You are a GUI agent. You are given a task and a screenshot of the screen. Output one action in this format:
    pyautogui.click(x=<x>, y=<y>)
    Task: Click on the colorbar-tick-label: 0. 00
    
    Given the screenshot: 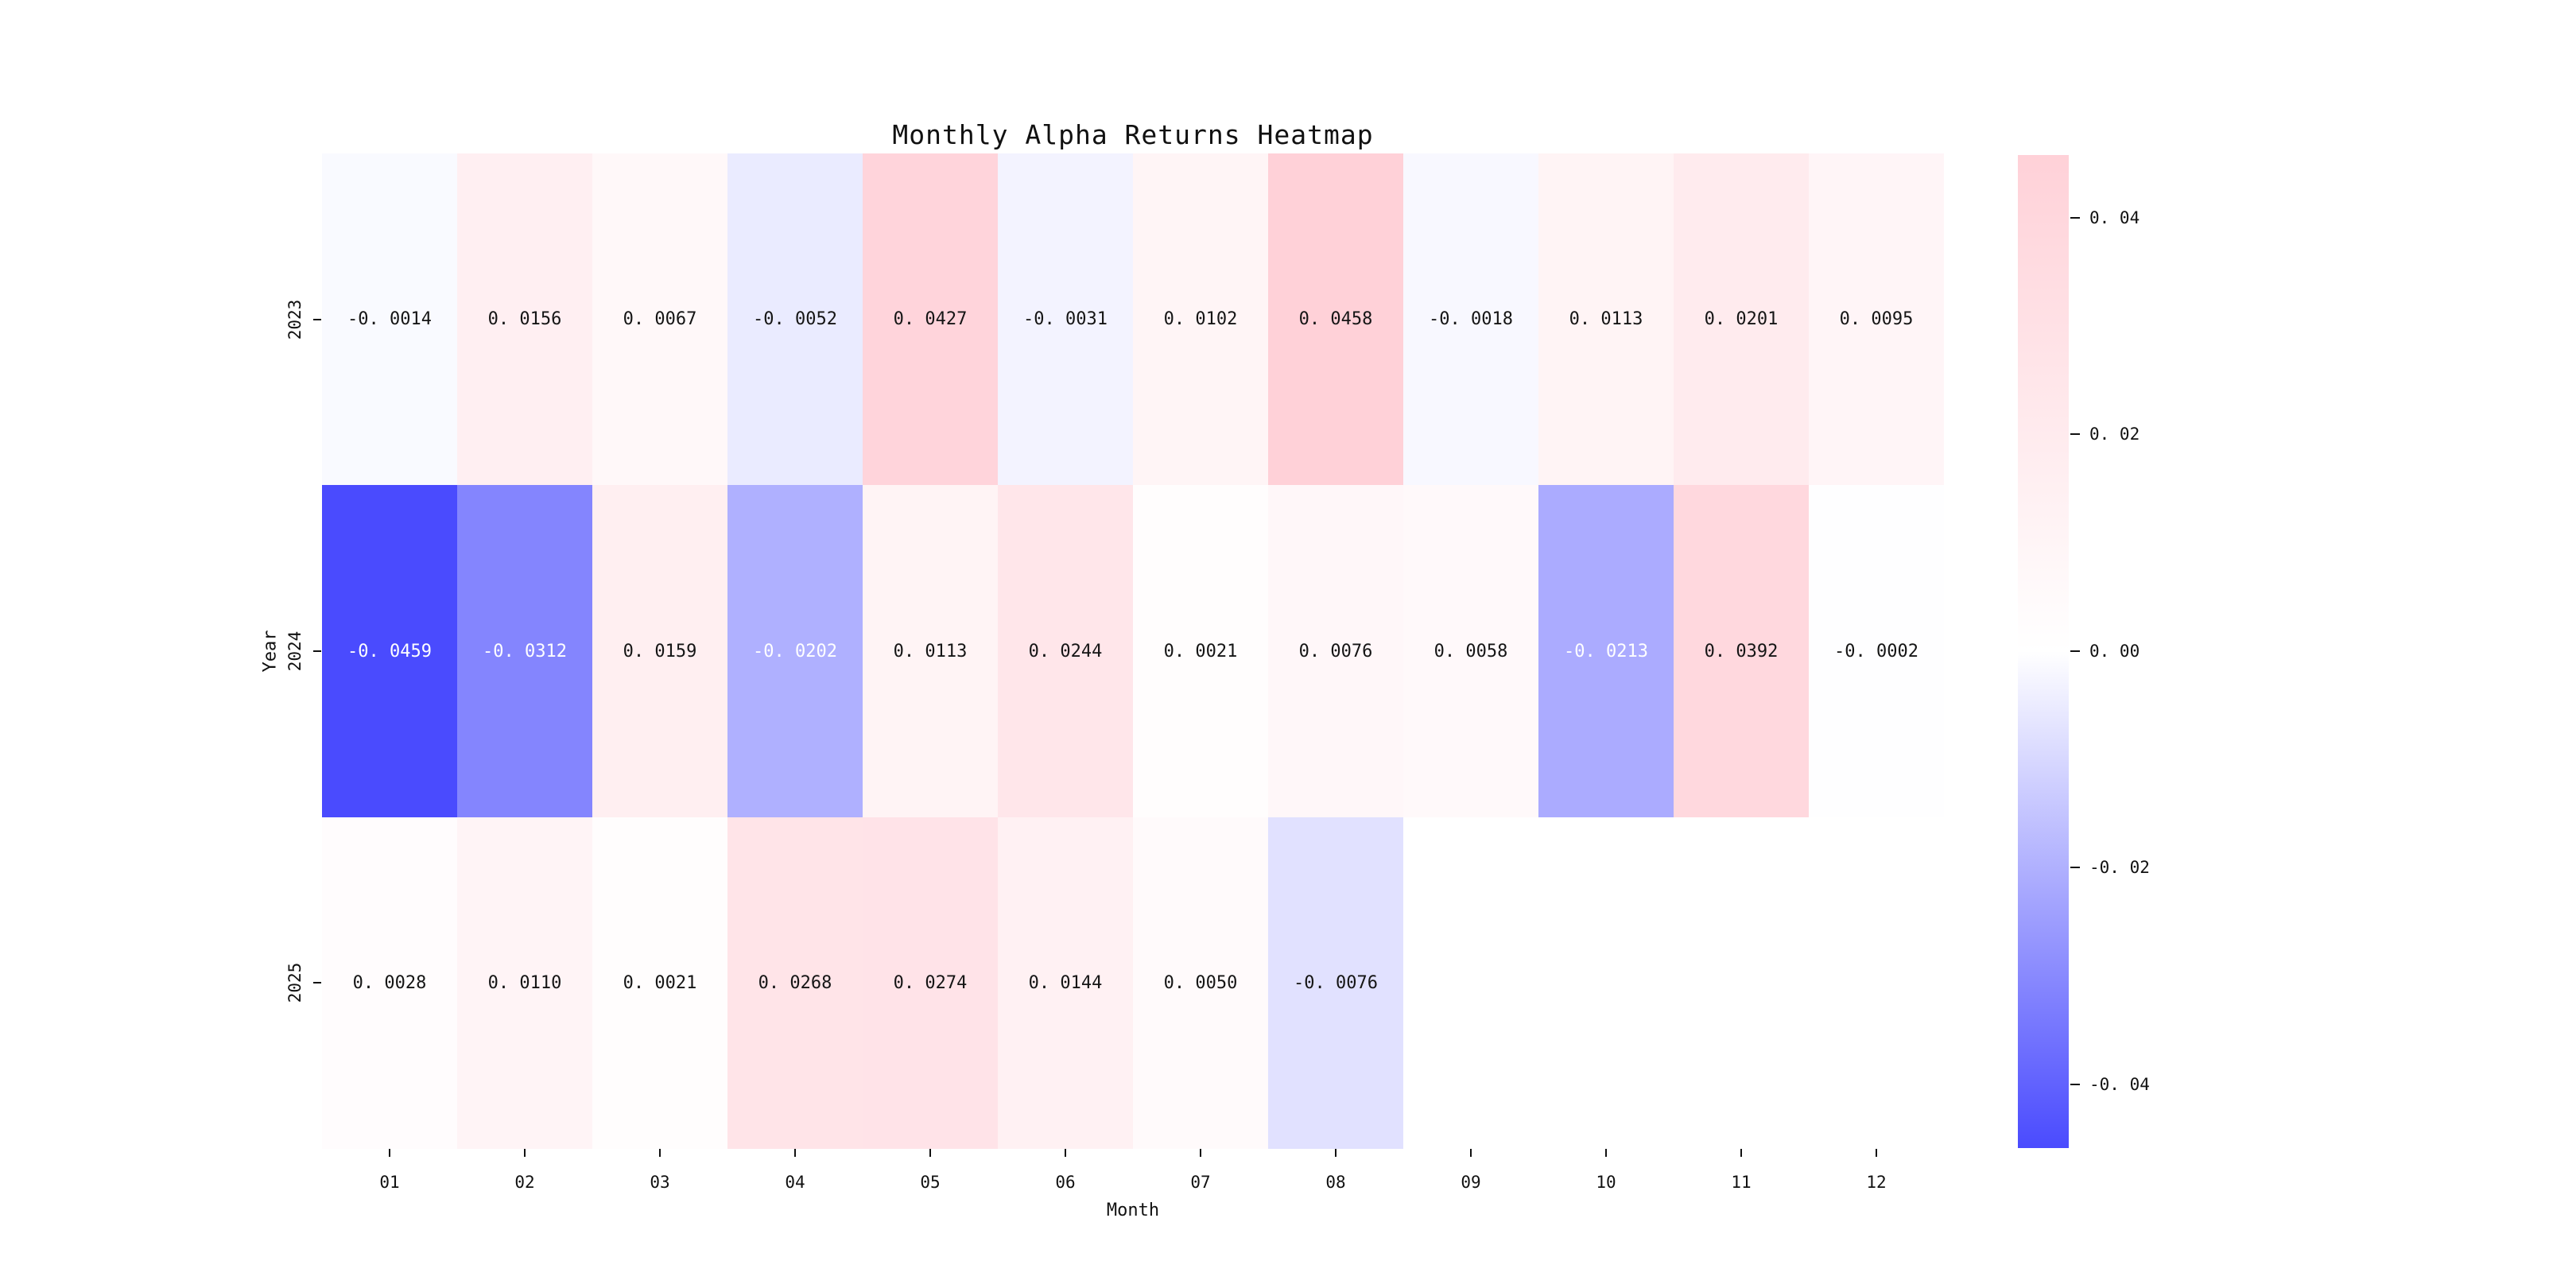 What is the action you would take?
    pyautogui.click(x=2114, y=651)
    